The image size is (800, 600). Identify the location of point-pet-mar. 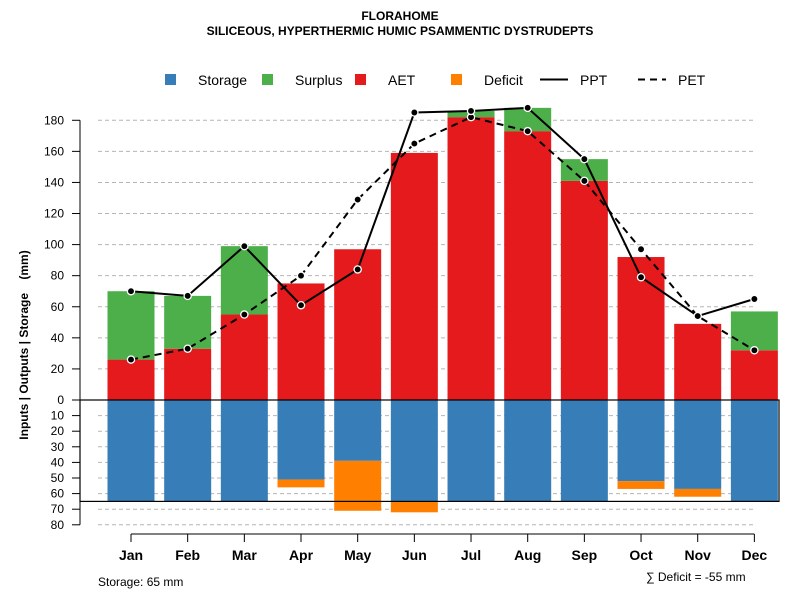
(244, 314).